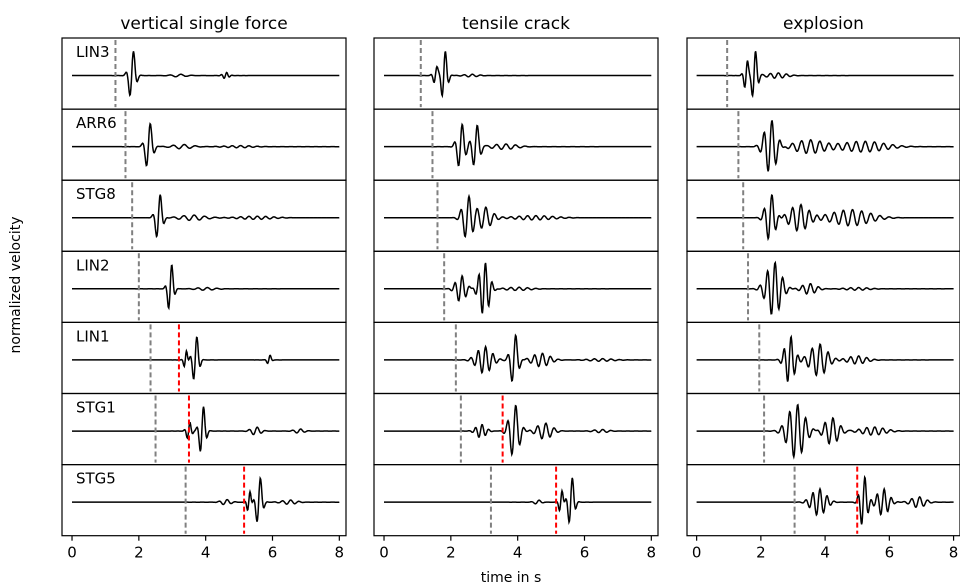 The width and height of the screenshot is (960, 585). Describe the element at coordinates (203, 24) in the screenshot. I see `panel-title: vertical single force` at that location.